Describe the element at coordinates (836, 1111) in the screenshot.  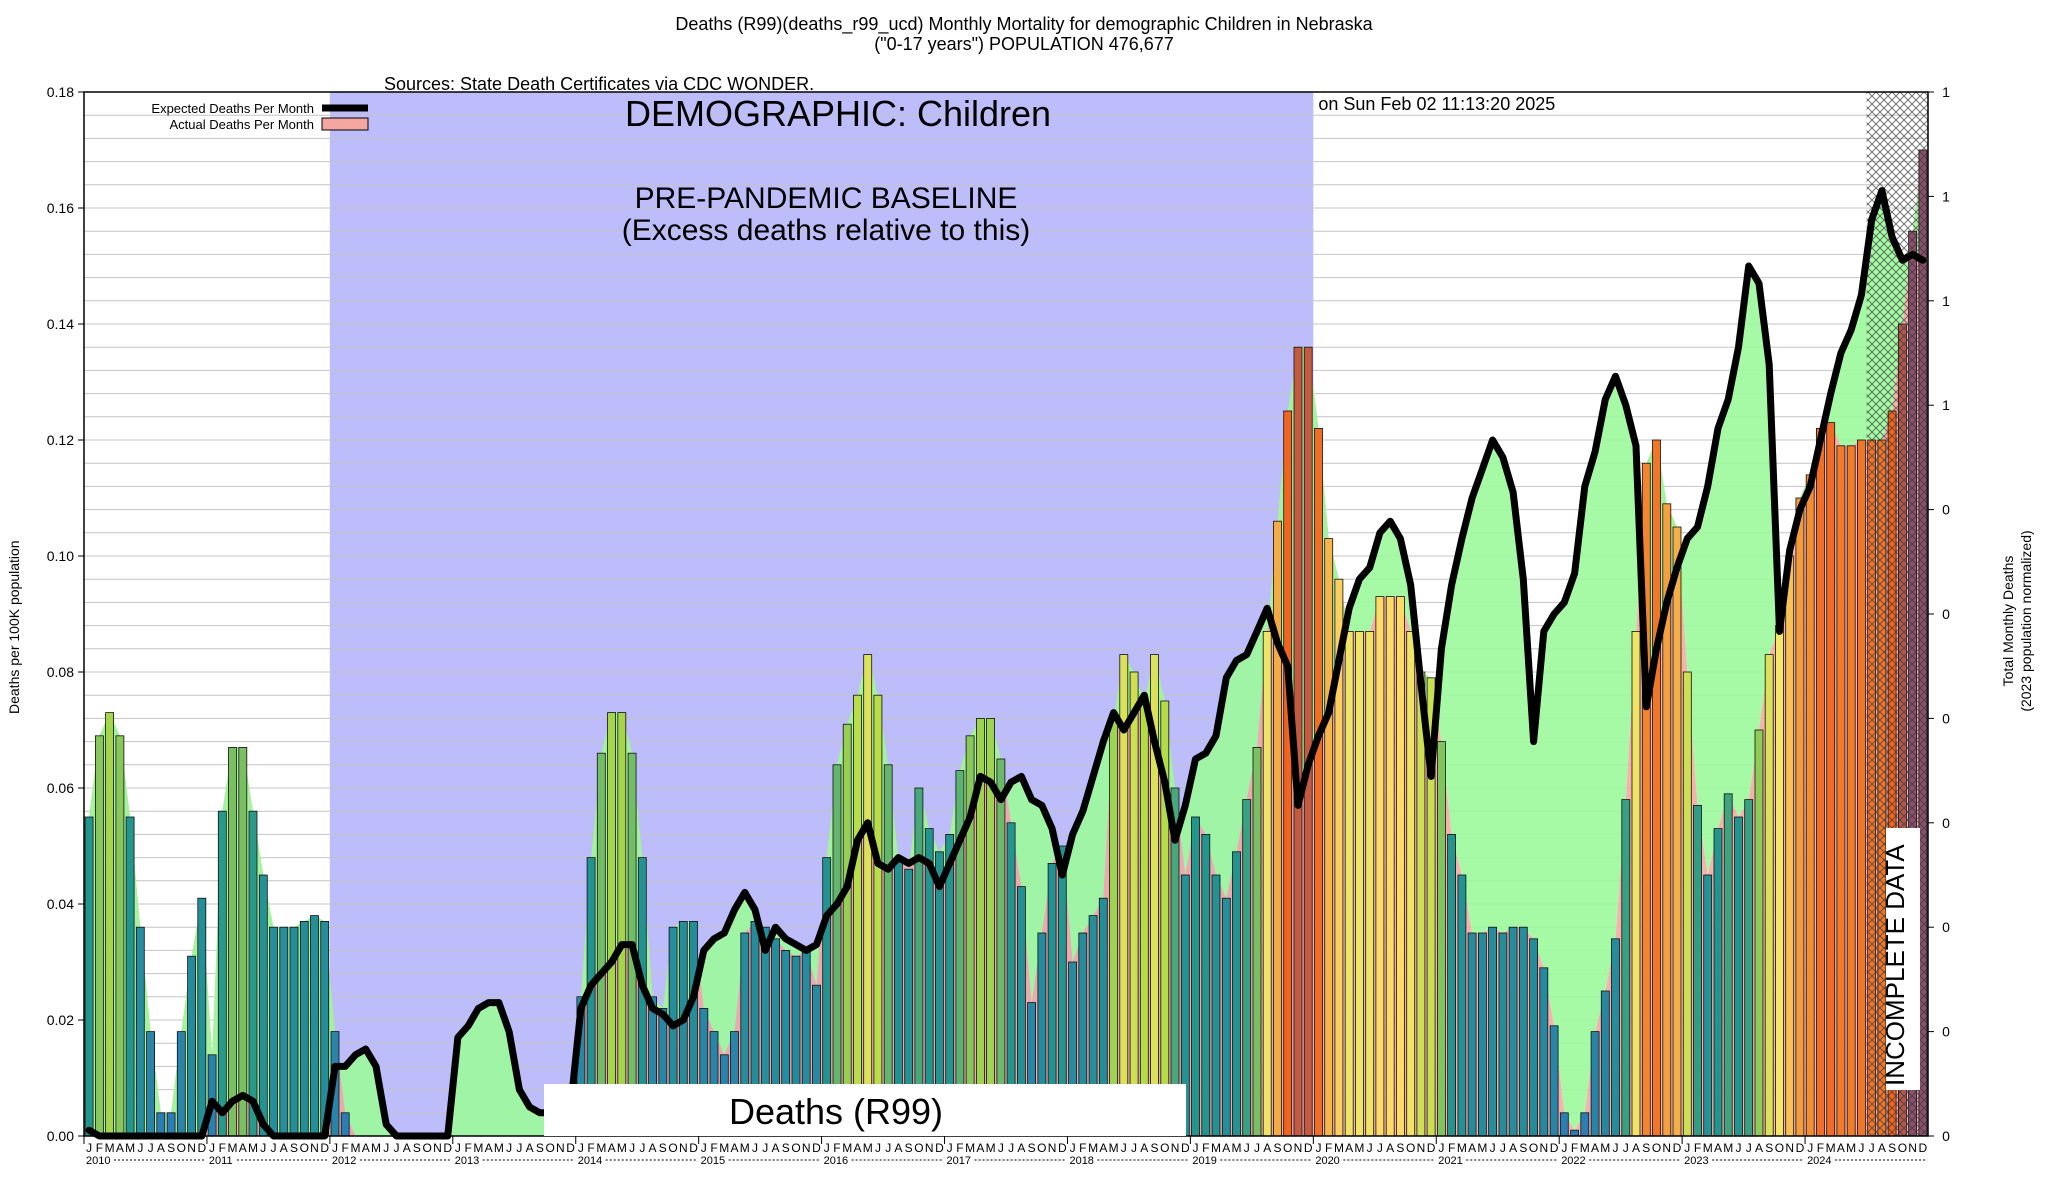
I see `cause-label: Deaths (R99)` at that location.